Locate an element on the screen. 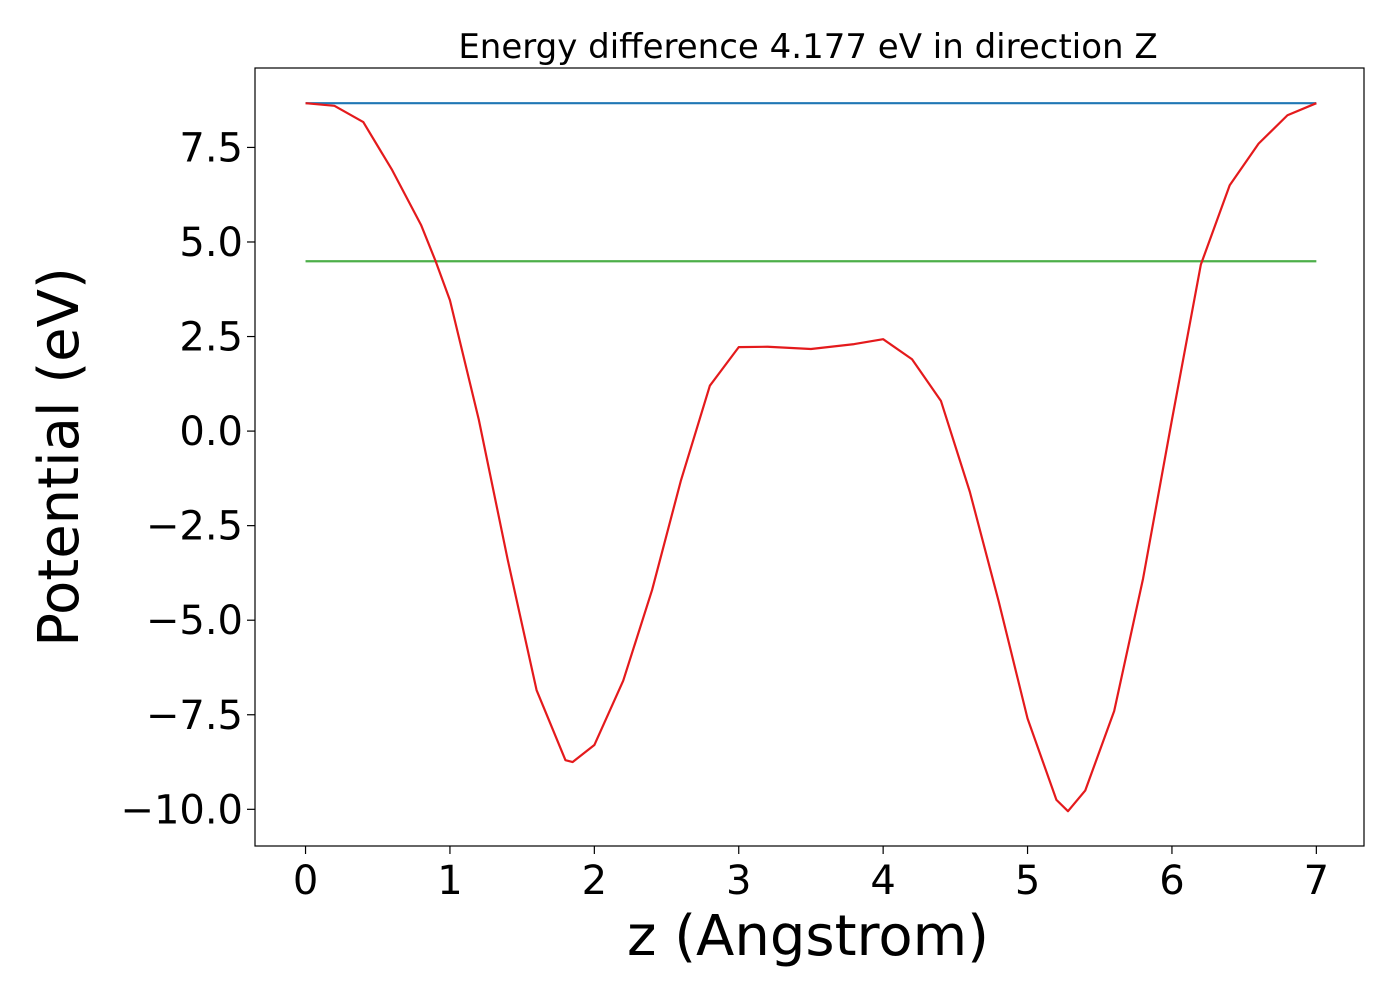 Image resolution: width=1400 pixels, height=1004 pixels. y-tick-label: 5.0 is located at coordinates (211, 243).